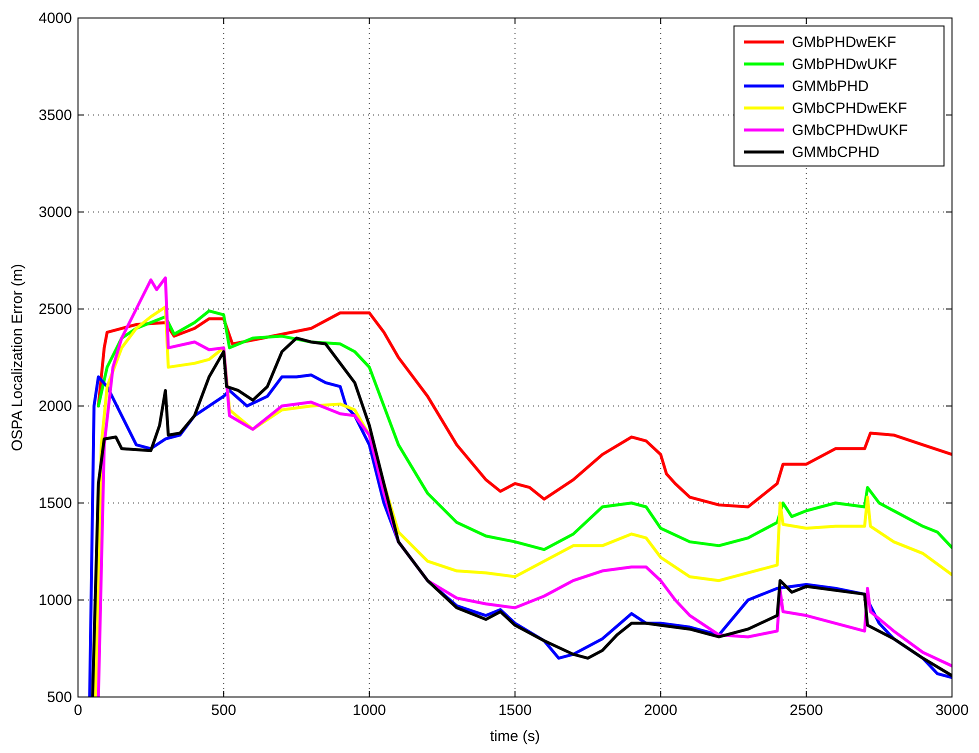  I want to click on y-tick-label: 1000, so click(55, 600).